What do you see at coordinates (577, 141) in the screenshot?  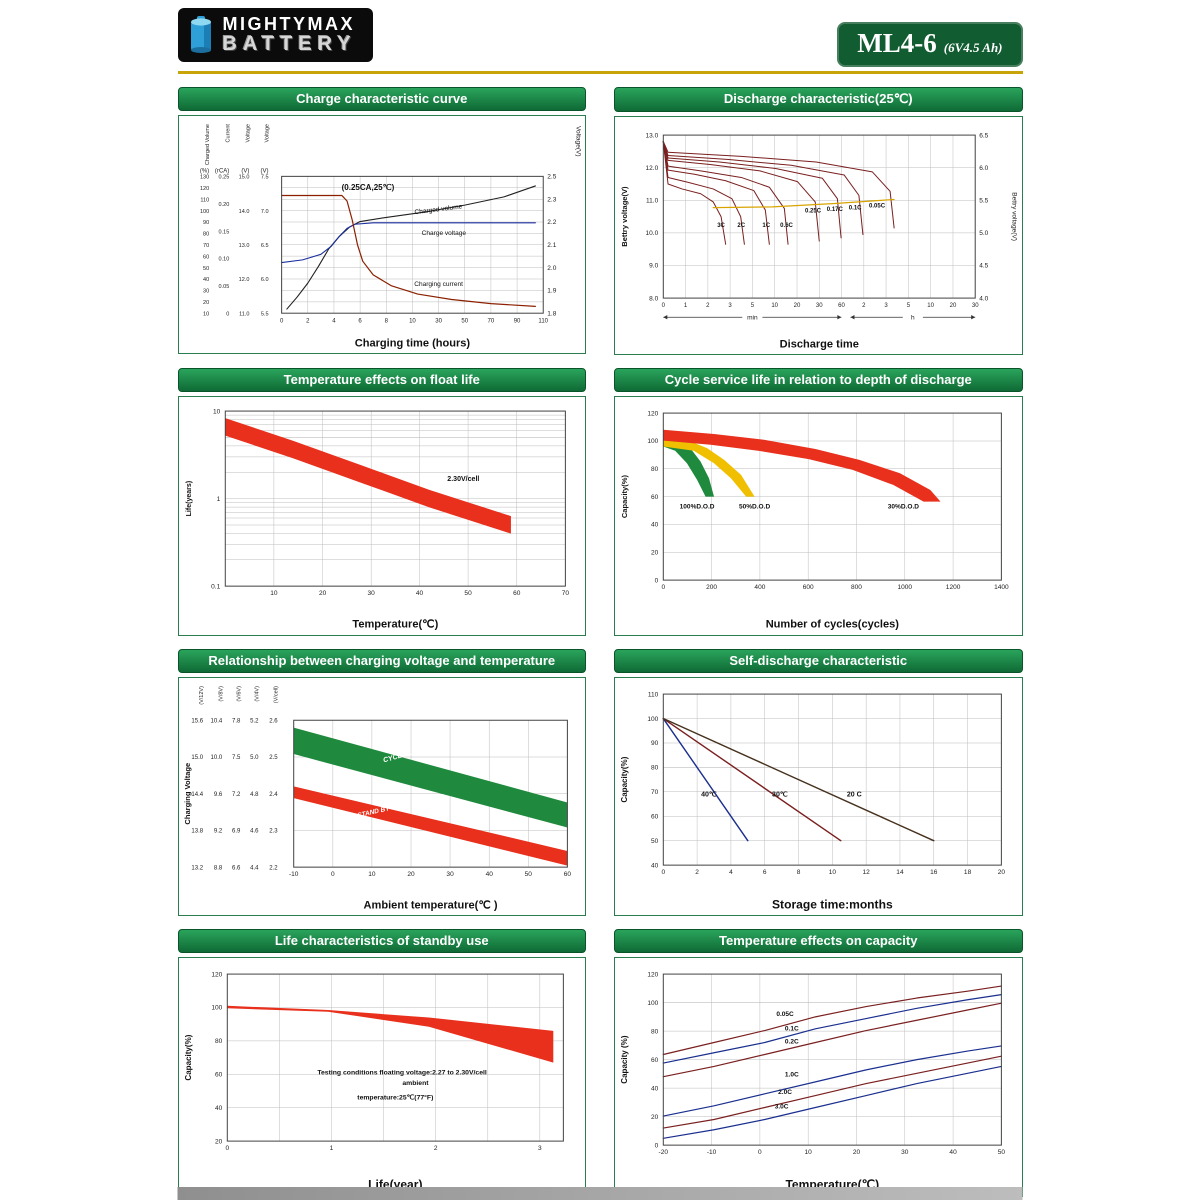 I see `svg-text: Voltage(V)` at bounding box center [577, 141].